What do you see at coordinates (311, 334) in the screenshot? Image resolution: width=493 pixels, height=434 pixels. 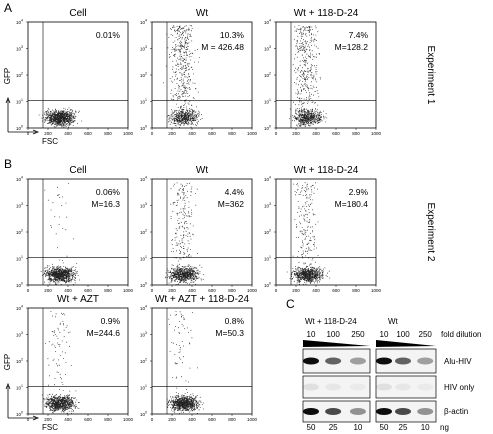 I see `dilution-label: 10` at bounding box center [311, 334].